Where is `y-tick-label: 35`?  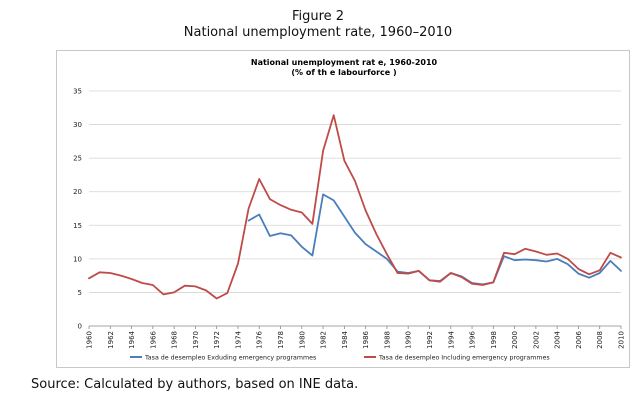 y-tick-label: 35 is located at coordinates (77, 92).